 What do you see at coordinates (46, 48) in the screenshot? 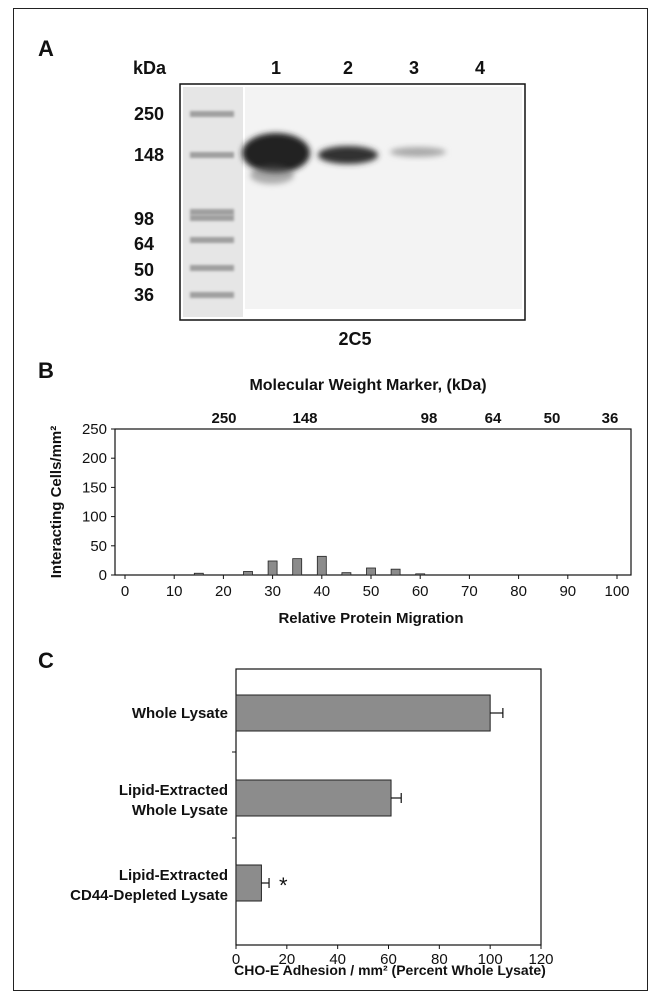
I see `panel-a-letter: A` at bounding box center [46, 48].